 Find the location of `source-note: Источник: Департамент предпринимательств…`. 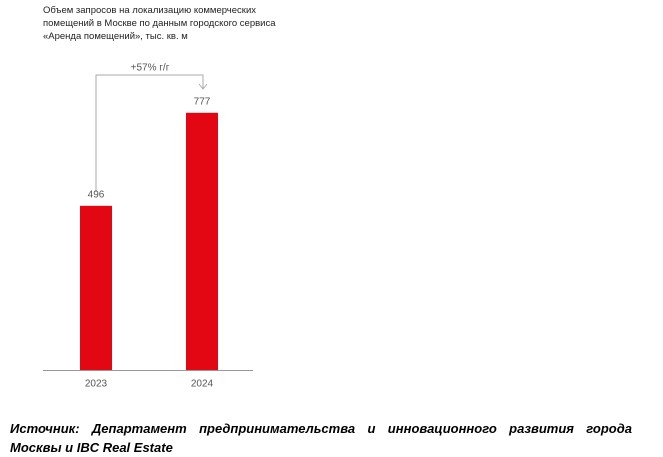

source-note: Источник: Департамент предпринимательств… is located at coordinates (321, 438).